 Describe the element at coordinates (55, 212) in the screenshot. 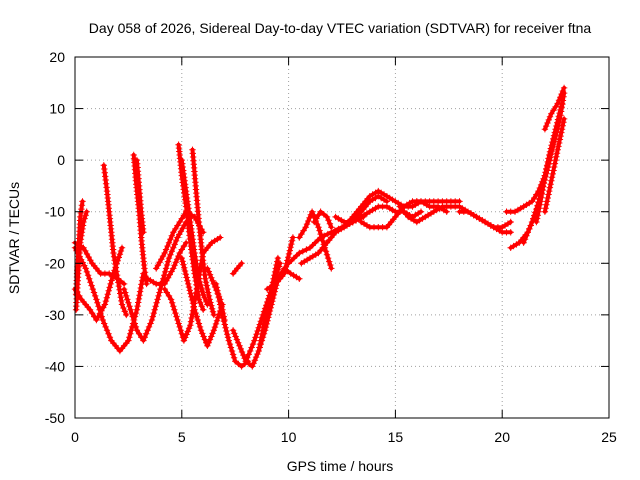

I see `y-tick-label: -10` at that location.